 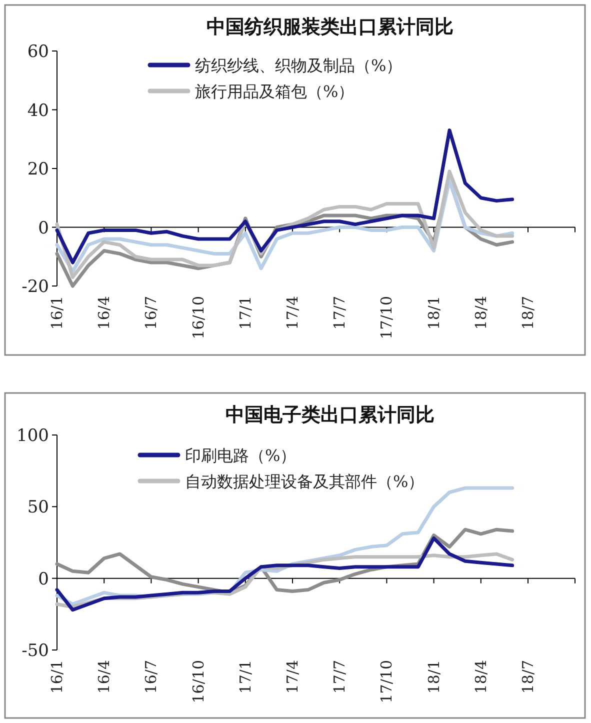 I want to click on y-tick-label: 50, so click(x=38, y=508).